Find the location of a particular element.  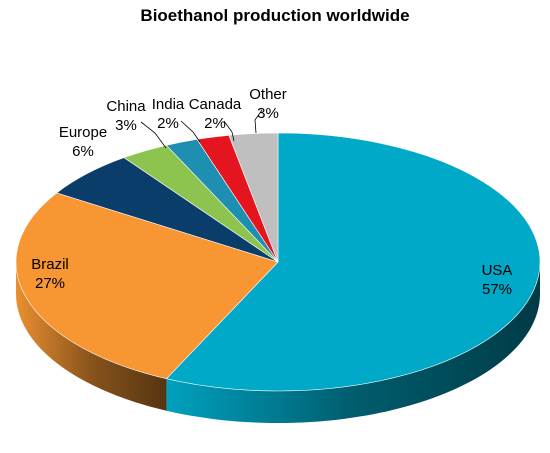

leader-line-canada is located at coordinates (229, 131).